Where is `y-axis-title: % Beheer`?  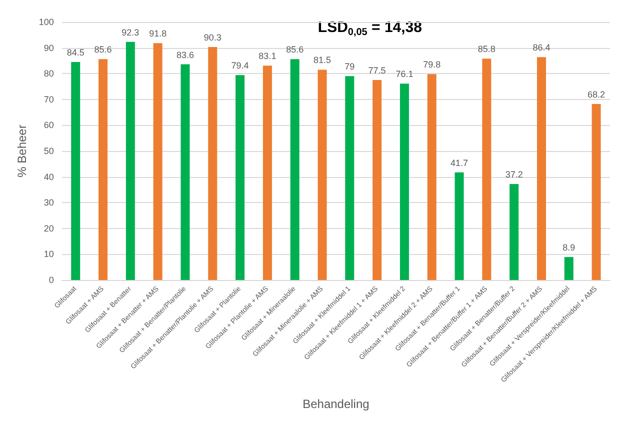 y-axis-title: % Beheer is located at coordinates (22, 151).